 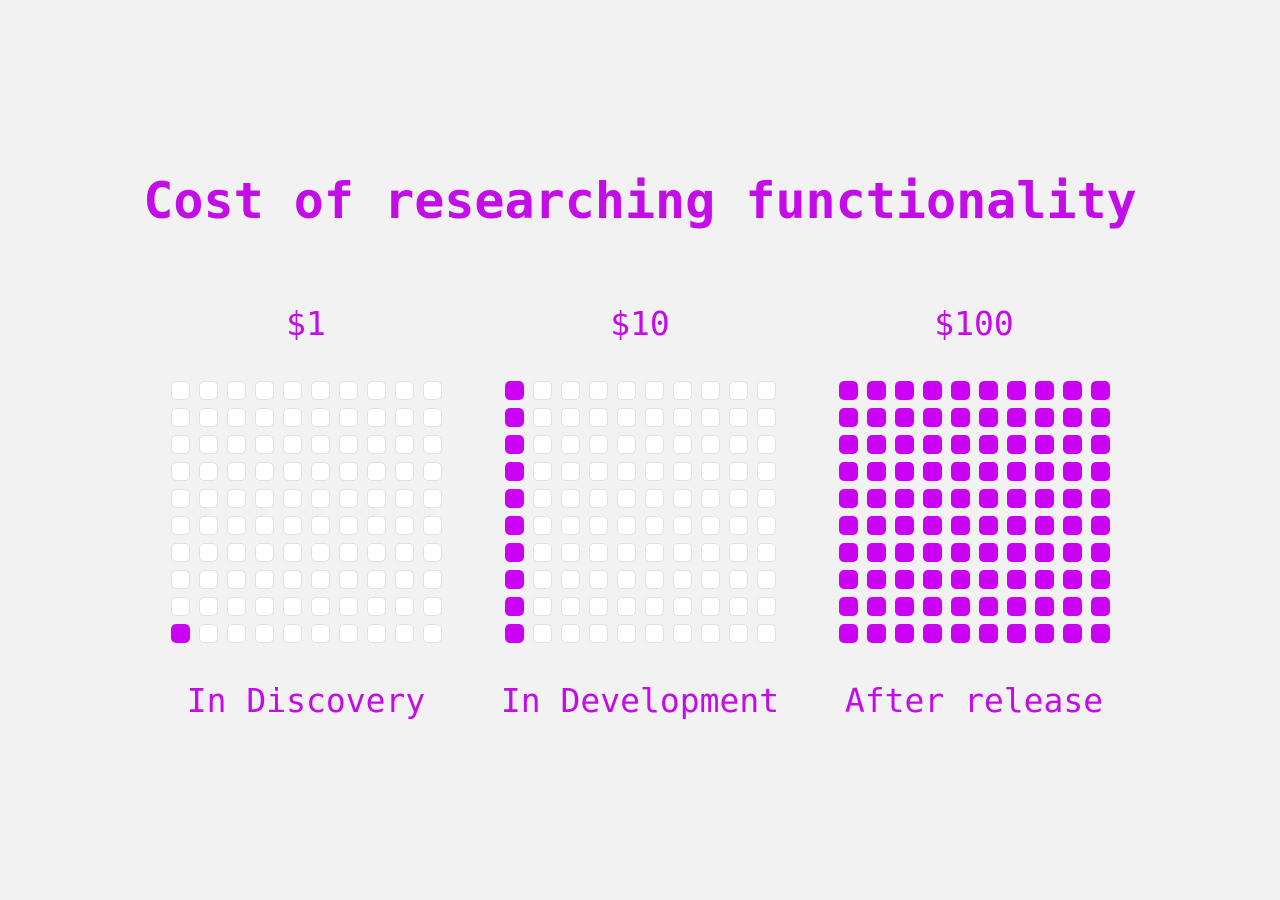 What do you see at coordinates (306, 323) in the screenshot?
I see `cost-label-discovery: $1` at bounding box center [306, 323].